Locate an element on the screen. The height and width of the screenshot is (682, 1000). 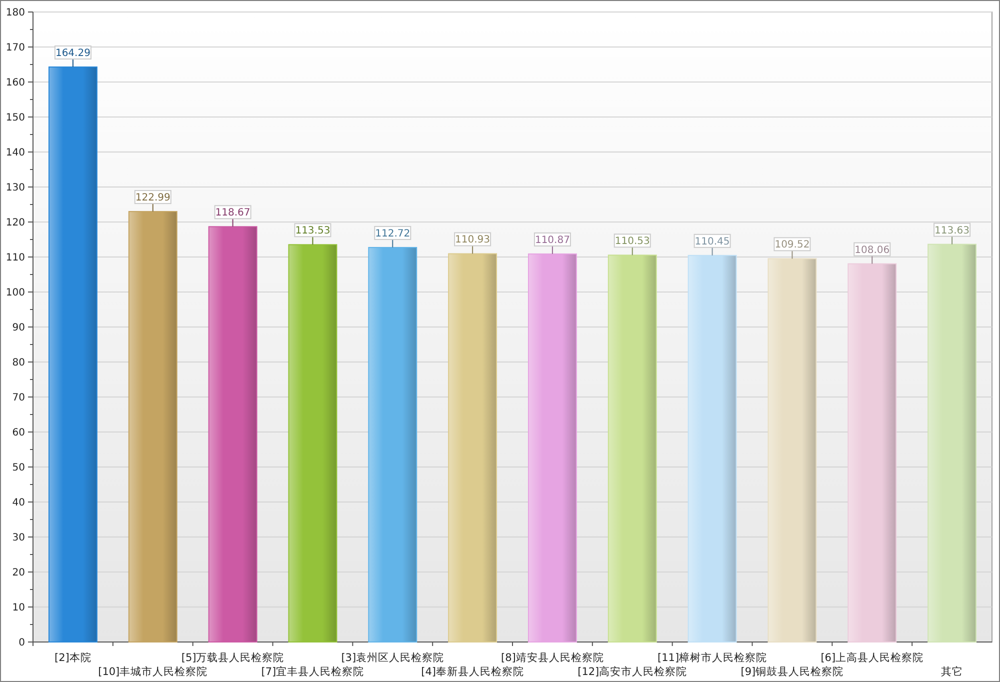
y-tick-label: 160 is located at coordinates (15, 83).